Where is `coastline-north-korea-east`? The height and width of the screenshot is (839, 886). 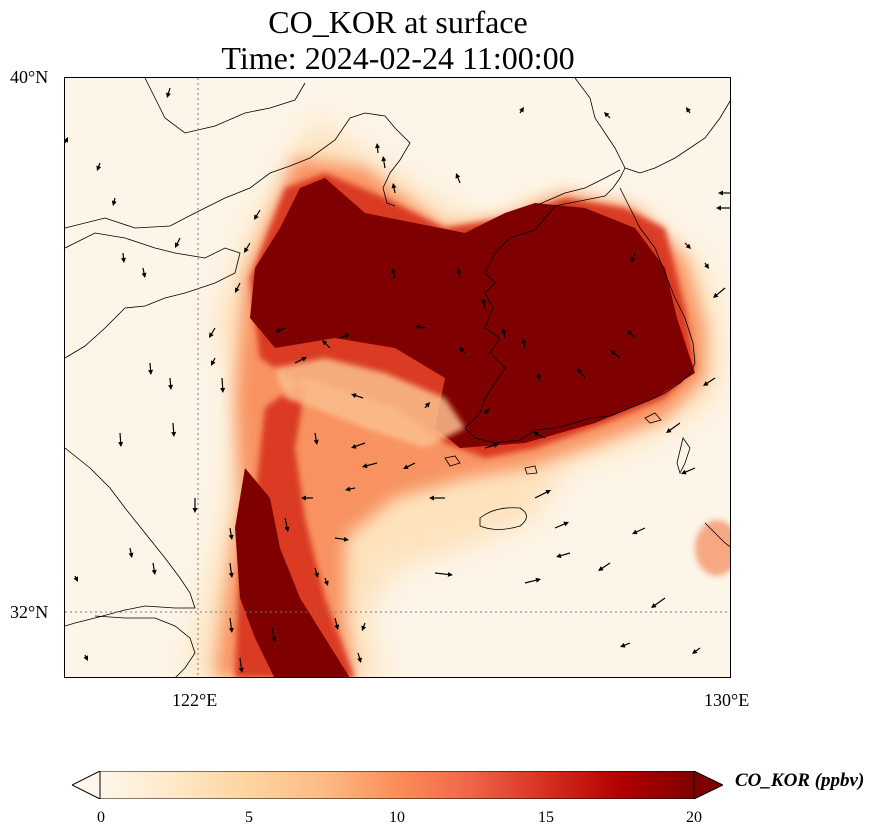 coastline-north-korea-east is located at coordinates (600, 123).